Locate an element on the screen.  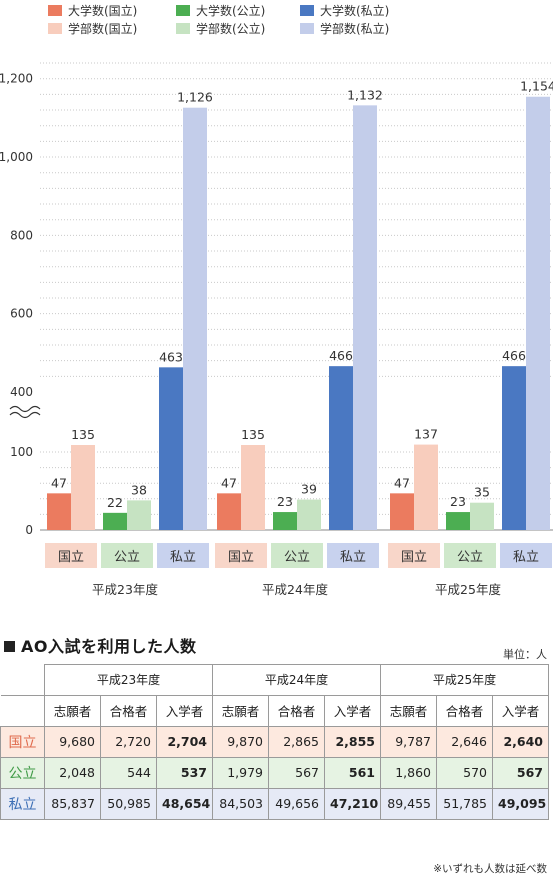
axis-break-icon is located at coordinates (25, 409).